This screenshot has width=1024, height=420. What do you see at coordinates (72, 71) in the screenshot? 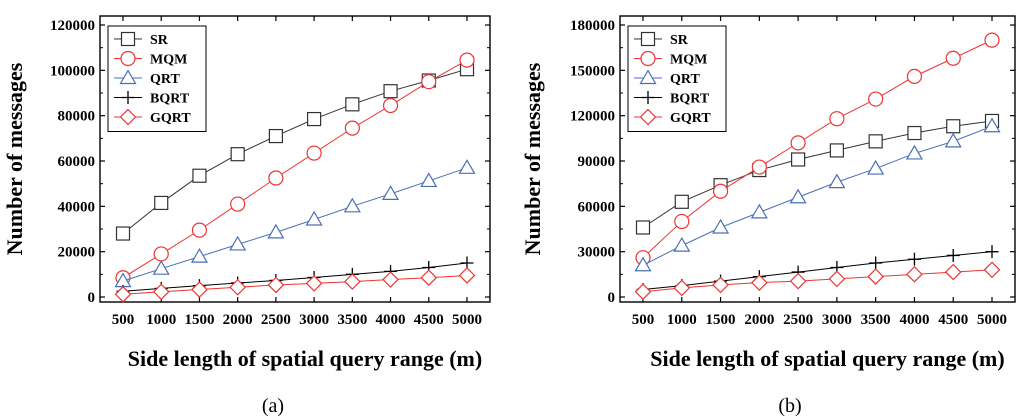
I see `y-tick-label: 100000` at bounding box center [72, 71].